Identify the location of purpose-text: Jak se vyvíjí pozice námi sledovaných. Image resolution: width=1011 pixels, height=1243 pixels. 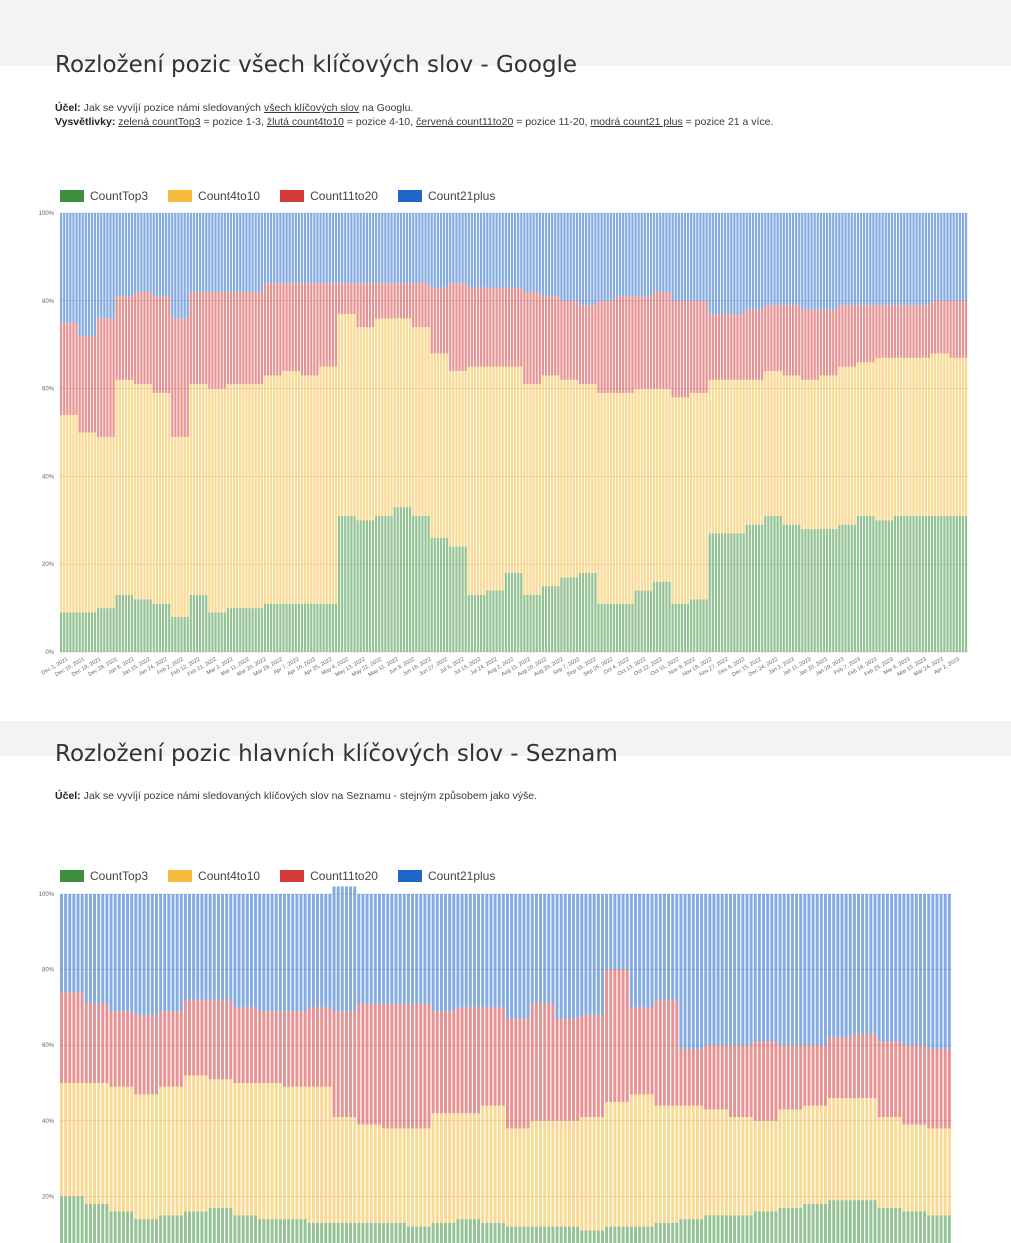
(172, 108).